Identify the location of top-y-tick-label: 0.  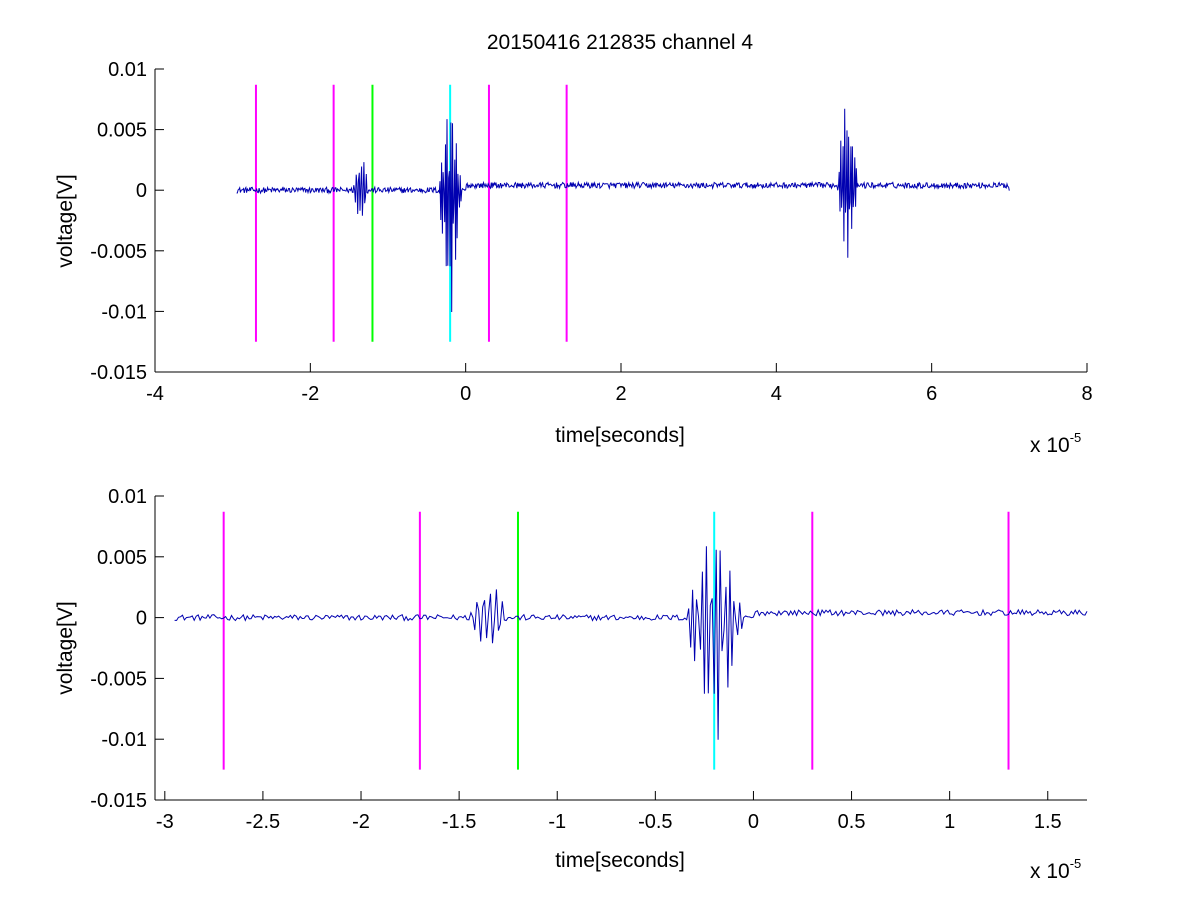
(141, 191).